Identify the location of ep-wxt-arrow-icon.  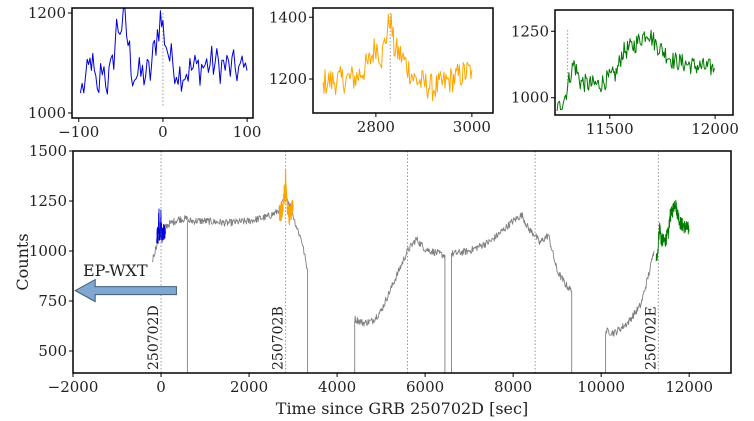
(125, 290).